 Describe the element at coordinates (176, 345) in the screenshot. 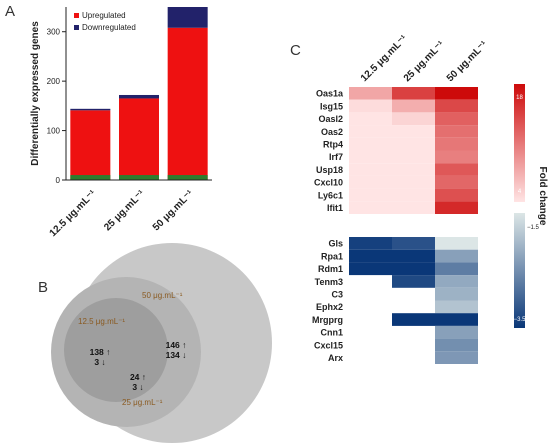

I see `venn-region-up: 146 ↑` at that location.